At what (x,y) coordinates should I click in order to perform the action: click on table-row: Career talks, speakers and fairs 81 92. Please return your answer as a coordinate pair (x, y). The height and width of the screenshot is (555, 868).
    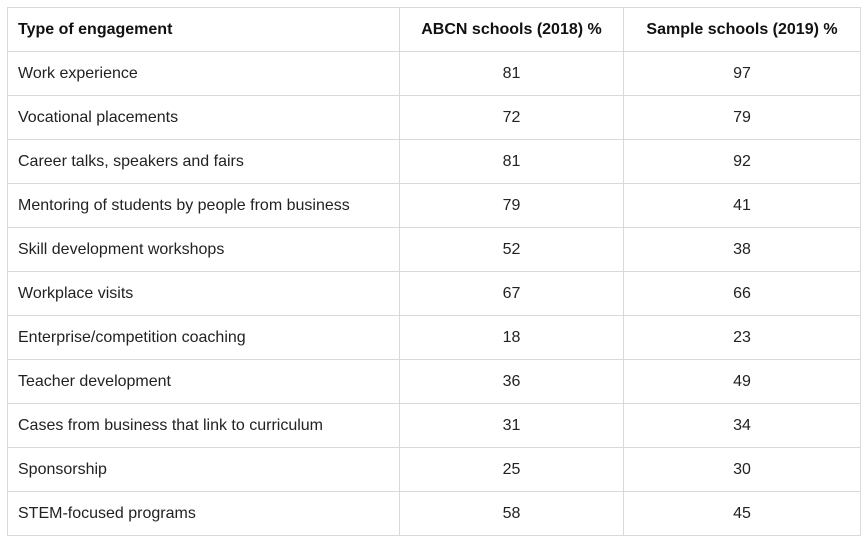
    Looking at the image, I should click on (434, 161).